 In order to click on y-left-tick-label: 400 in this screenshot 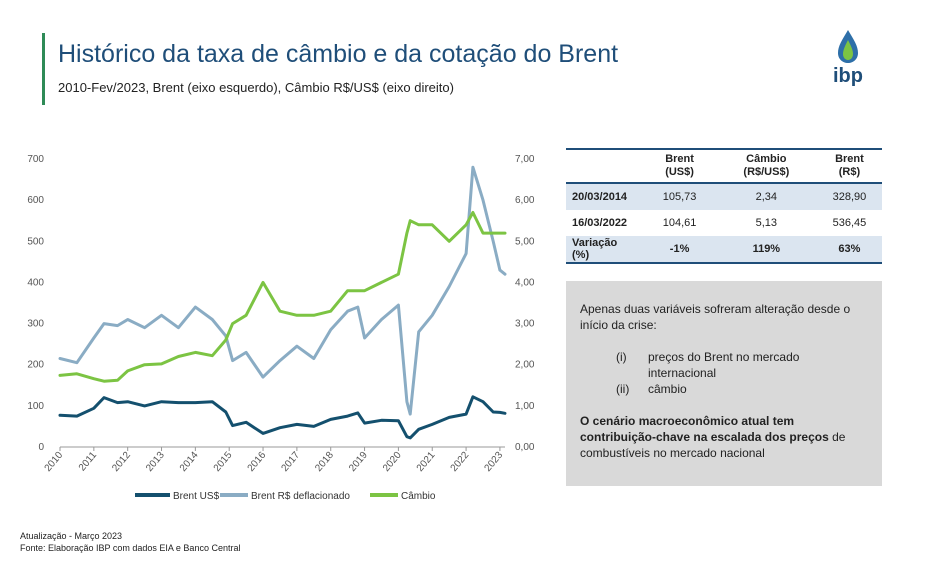, I will do `click(35, 282)`.